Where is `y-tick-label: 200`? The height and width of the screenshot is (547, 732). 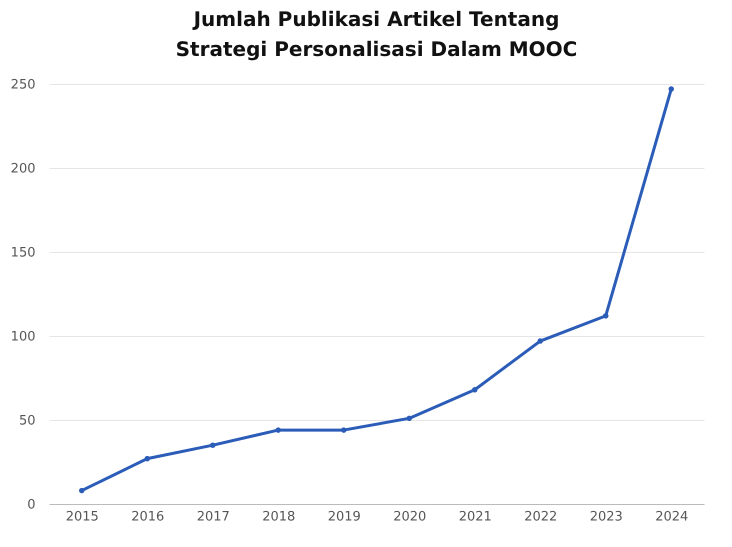 y-tick-label: 200 is located at coordinates (23, 169).